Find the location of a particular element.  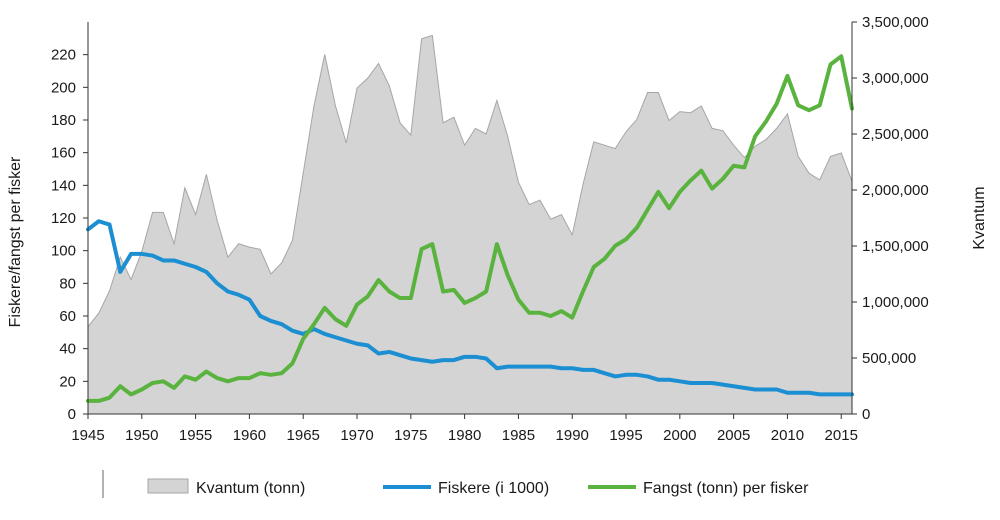

x-tick-label: 2015 is located at coordinates (841, 435).